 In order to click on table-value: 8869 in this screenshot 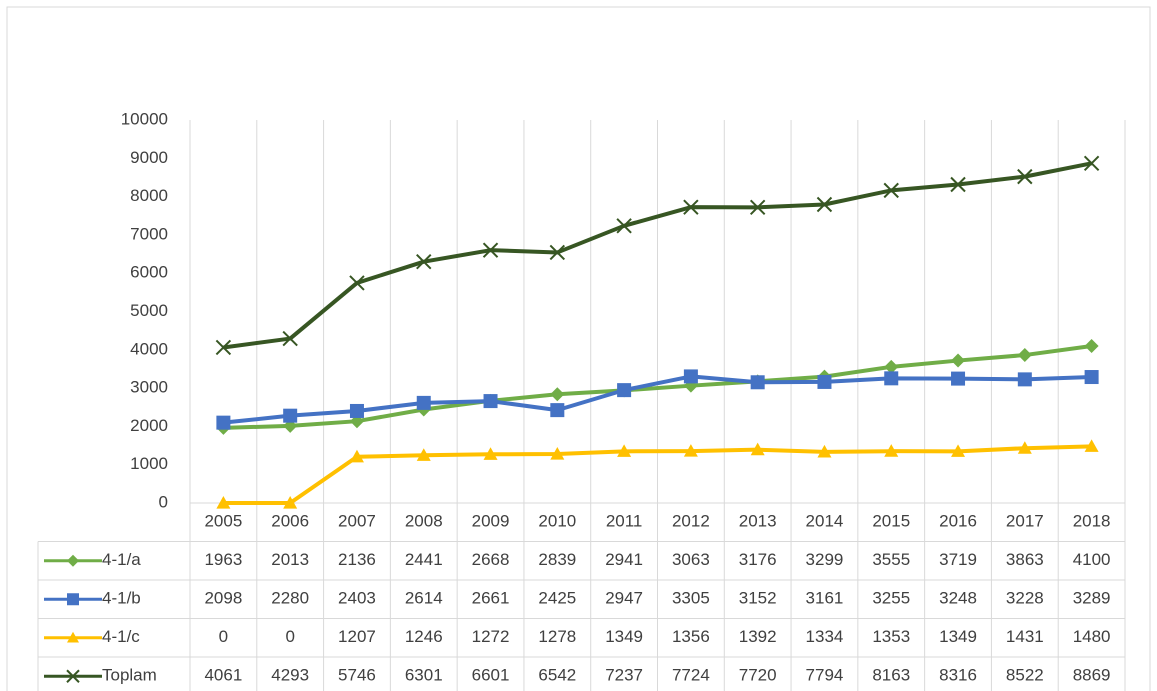, I will do `click(1092, 675)`.